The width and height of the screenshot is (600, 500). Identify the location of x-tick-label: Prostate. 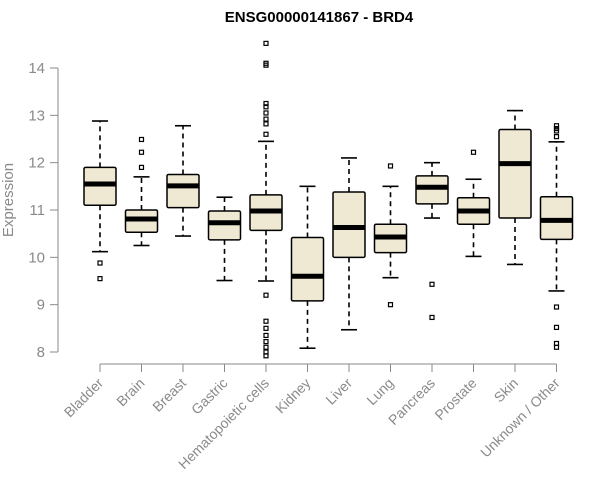
(455, 399).